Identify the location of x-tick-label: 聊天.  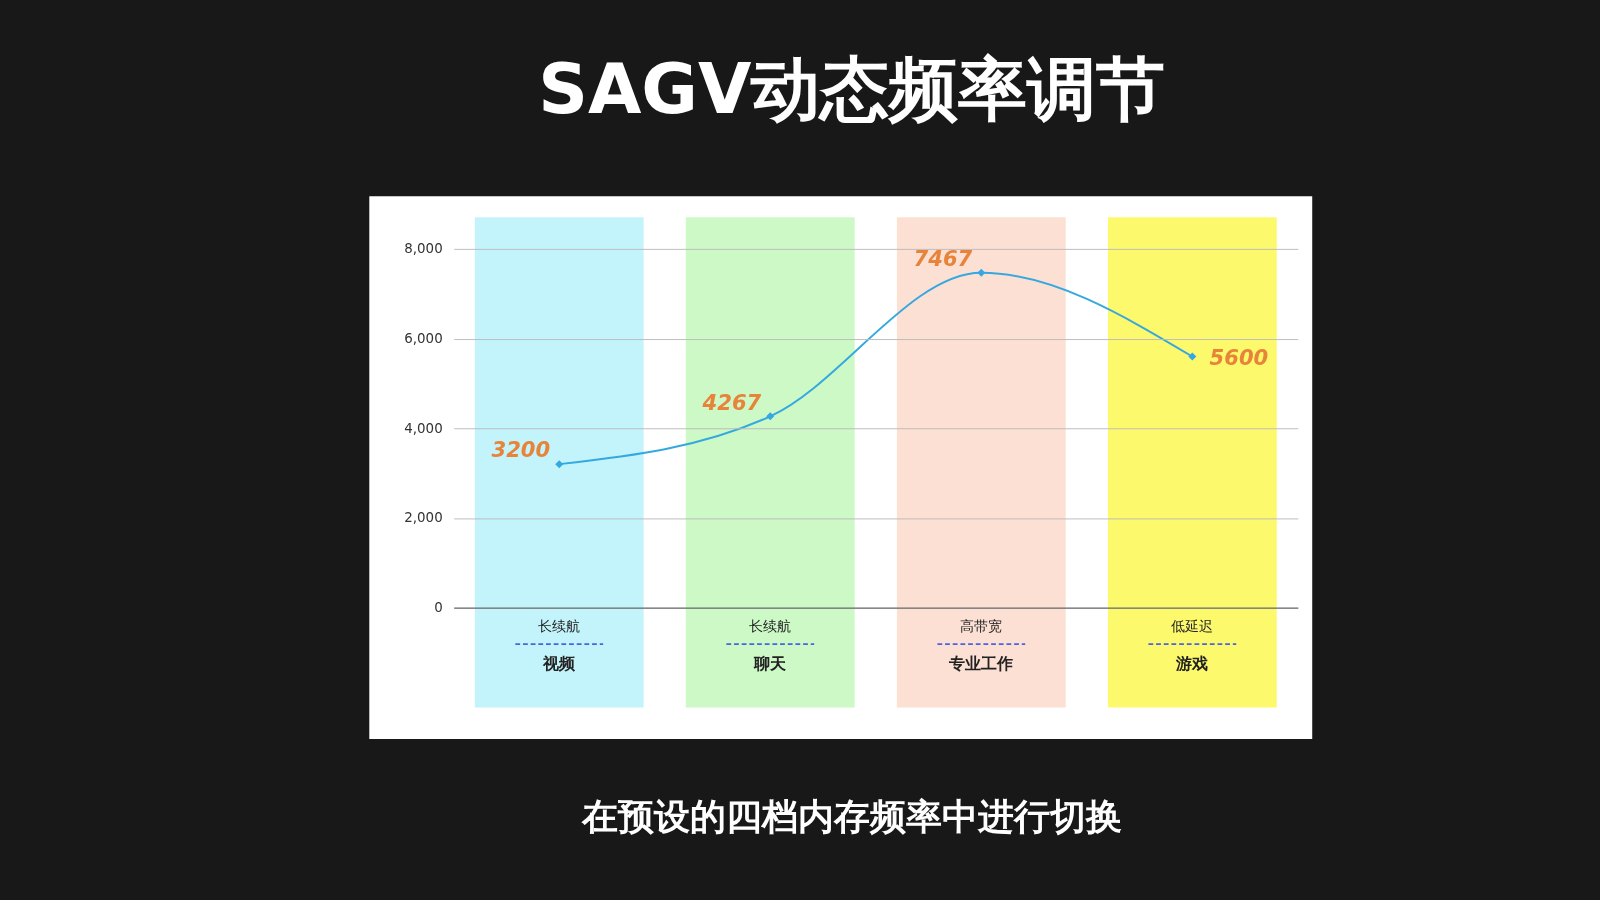
(770, 663).